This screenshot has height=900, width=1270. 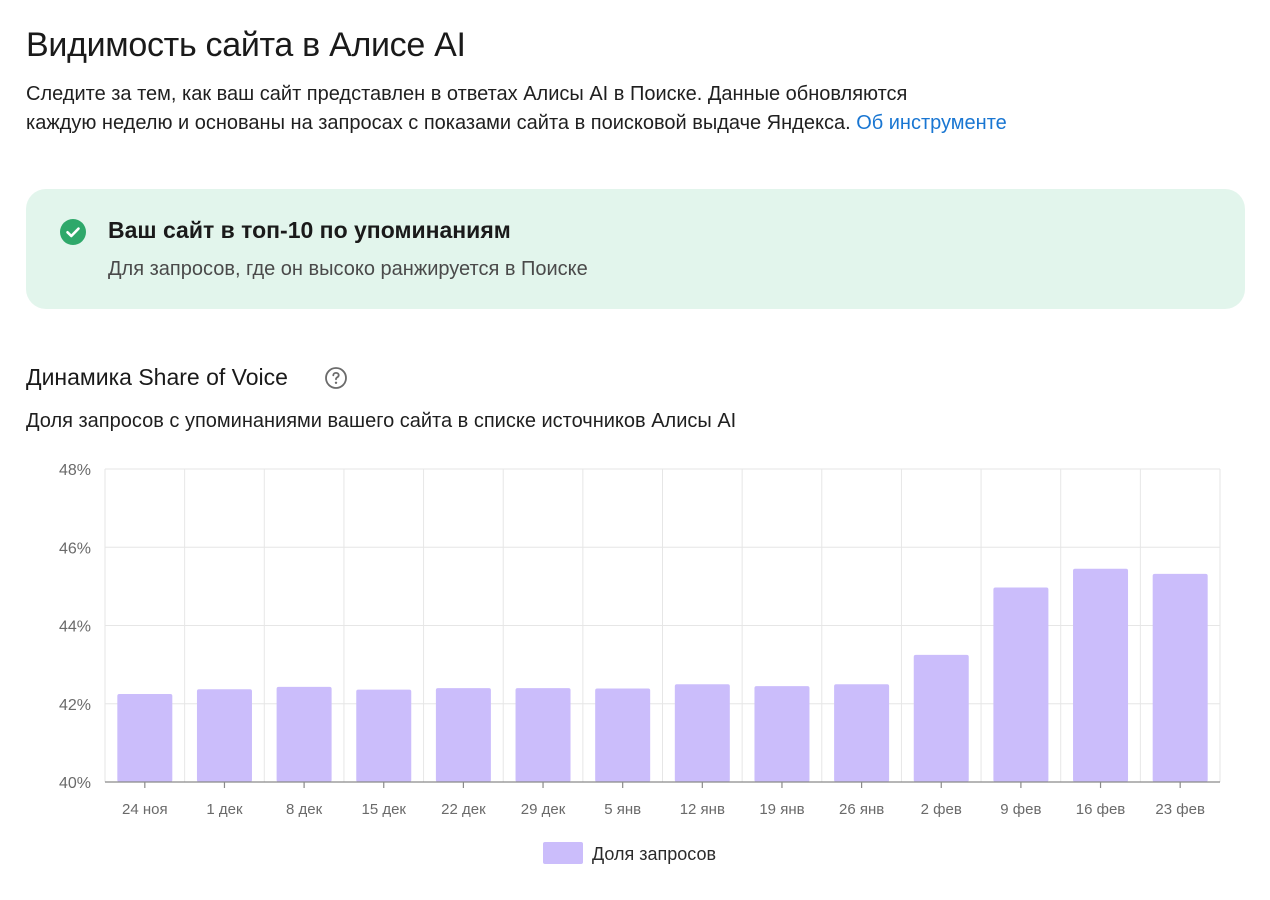 What do you see at coordinates (662, 784) in the screenshot?
I see `chart-axes` at bounding box center [662, 784].